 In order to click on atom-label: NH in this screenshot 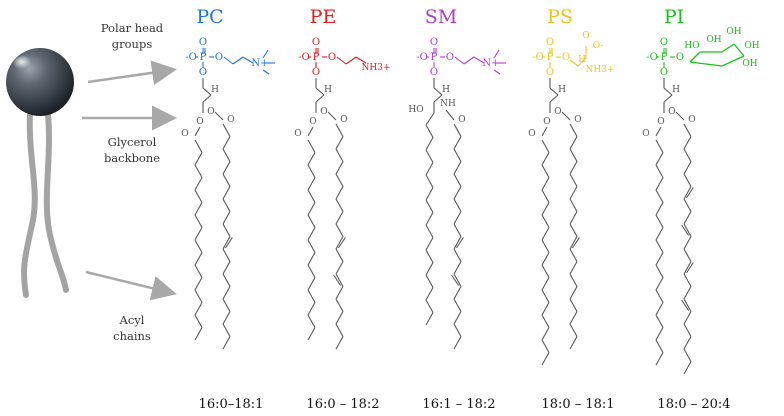, I will do `click(448, 104)`.